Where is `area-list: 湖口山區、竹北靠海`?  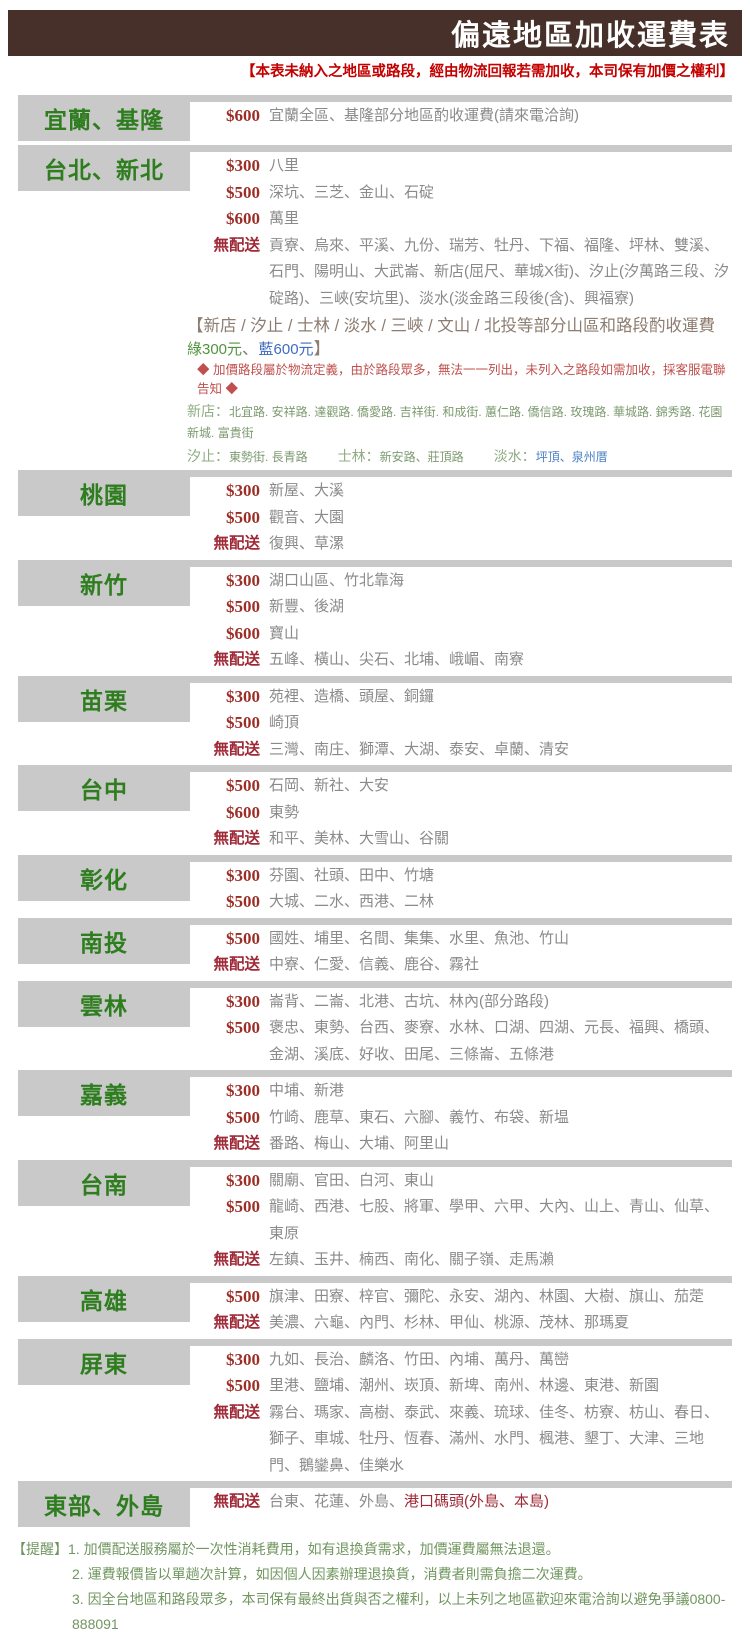 area-list: 湖口山區、竹北靠海 is located at coordinates (337, 580).